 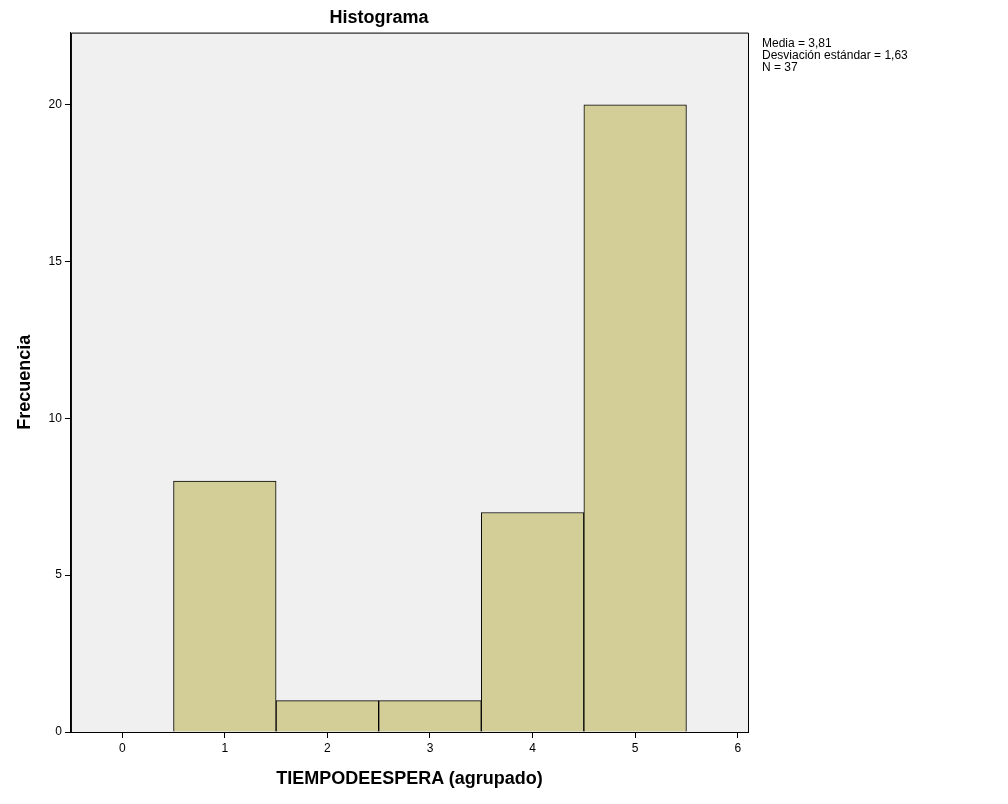 I want to click on text: Media = 3,81, so click(x=797, y=42).